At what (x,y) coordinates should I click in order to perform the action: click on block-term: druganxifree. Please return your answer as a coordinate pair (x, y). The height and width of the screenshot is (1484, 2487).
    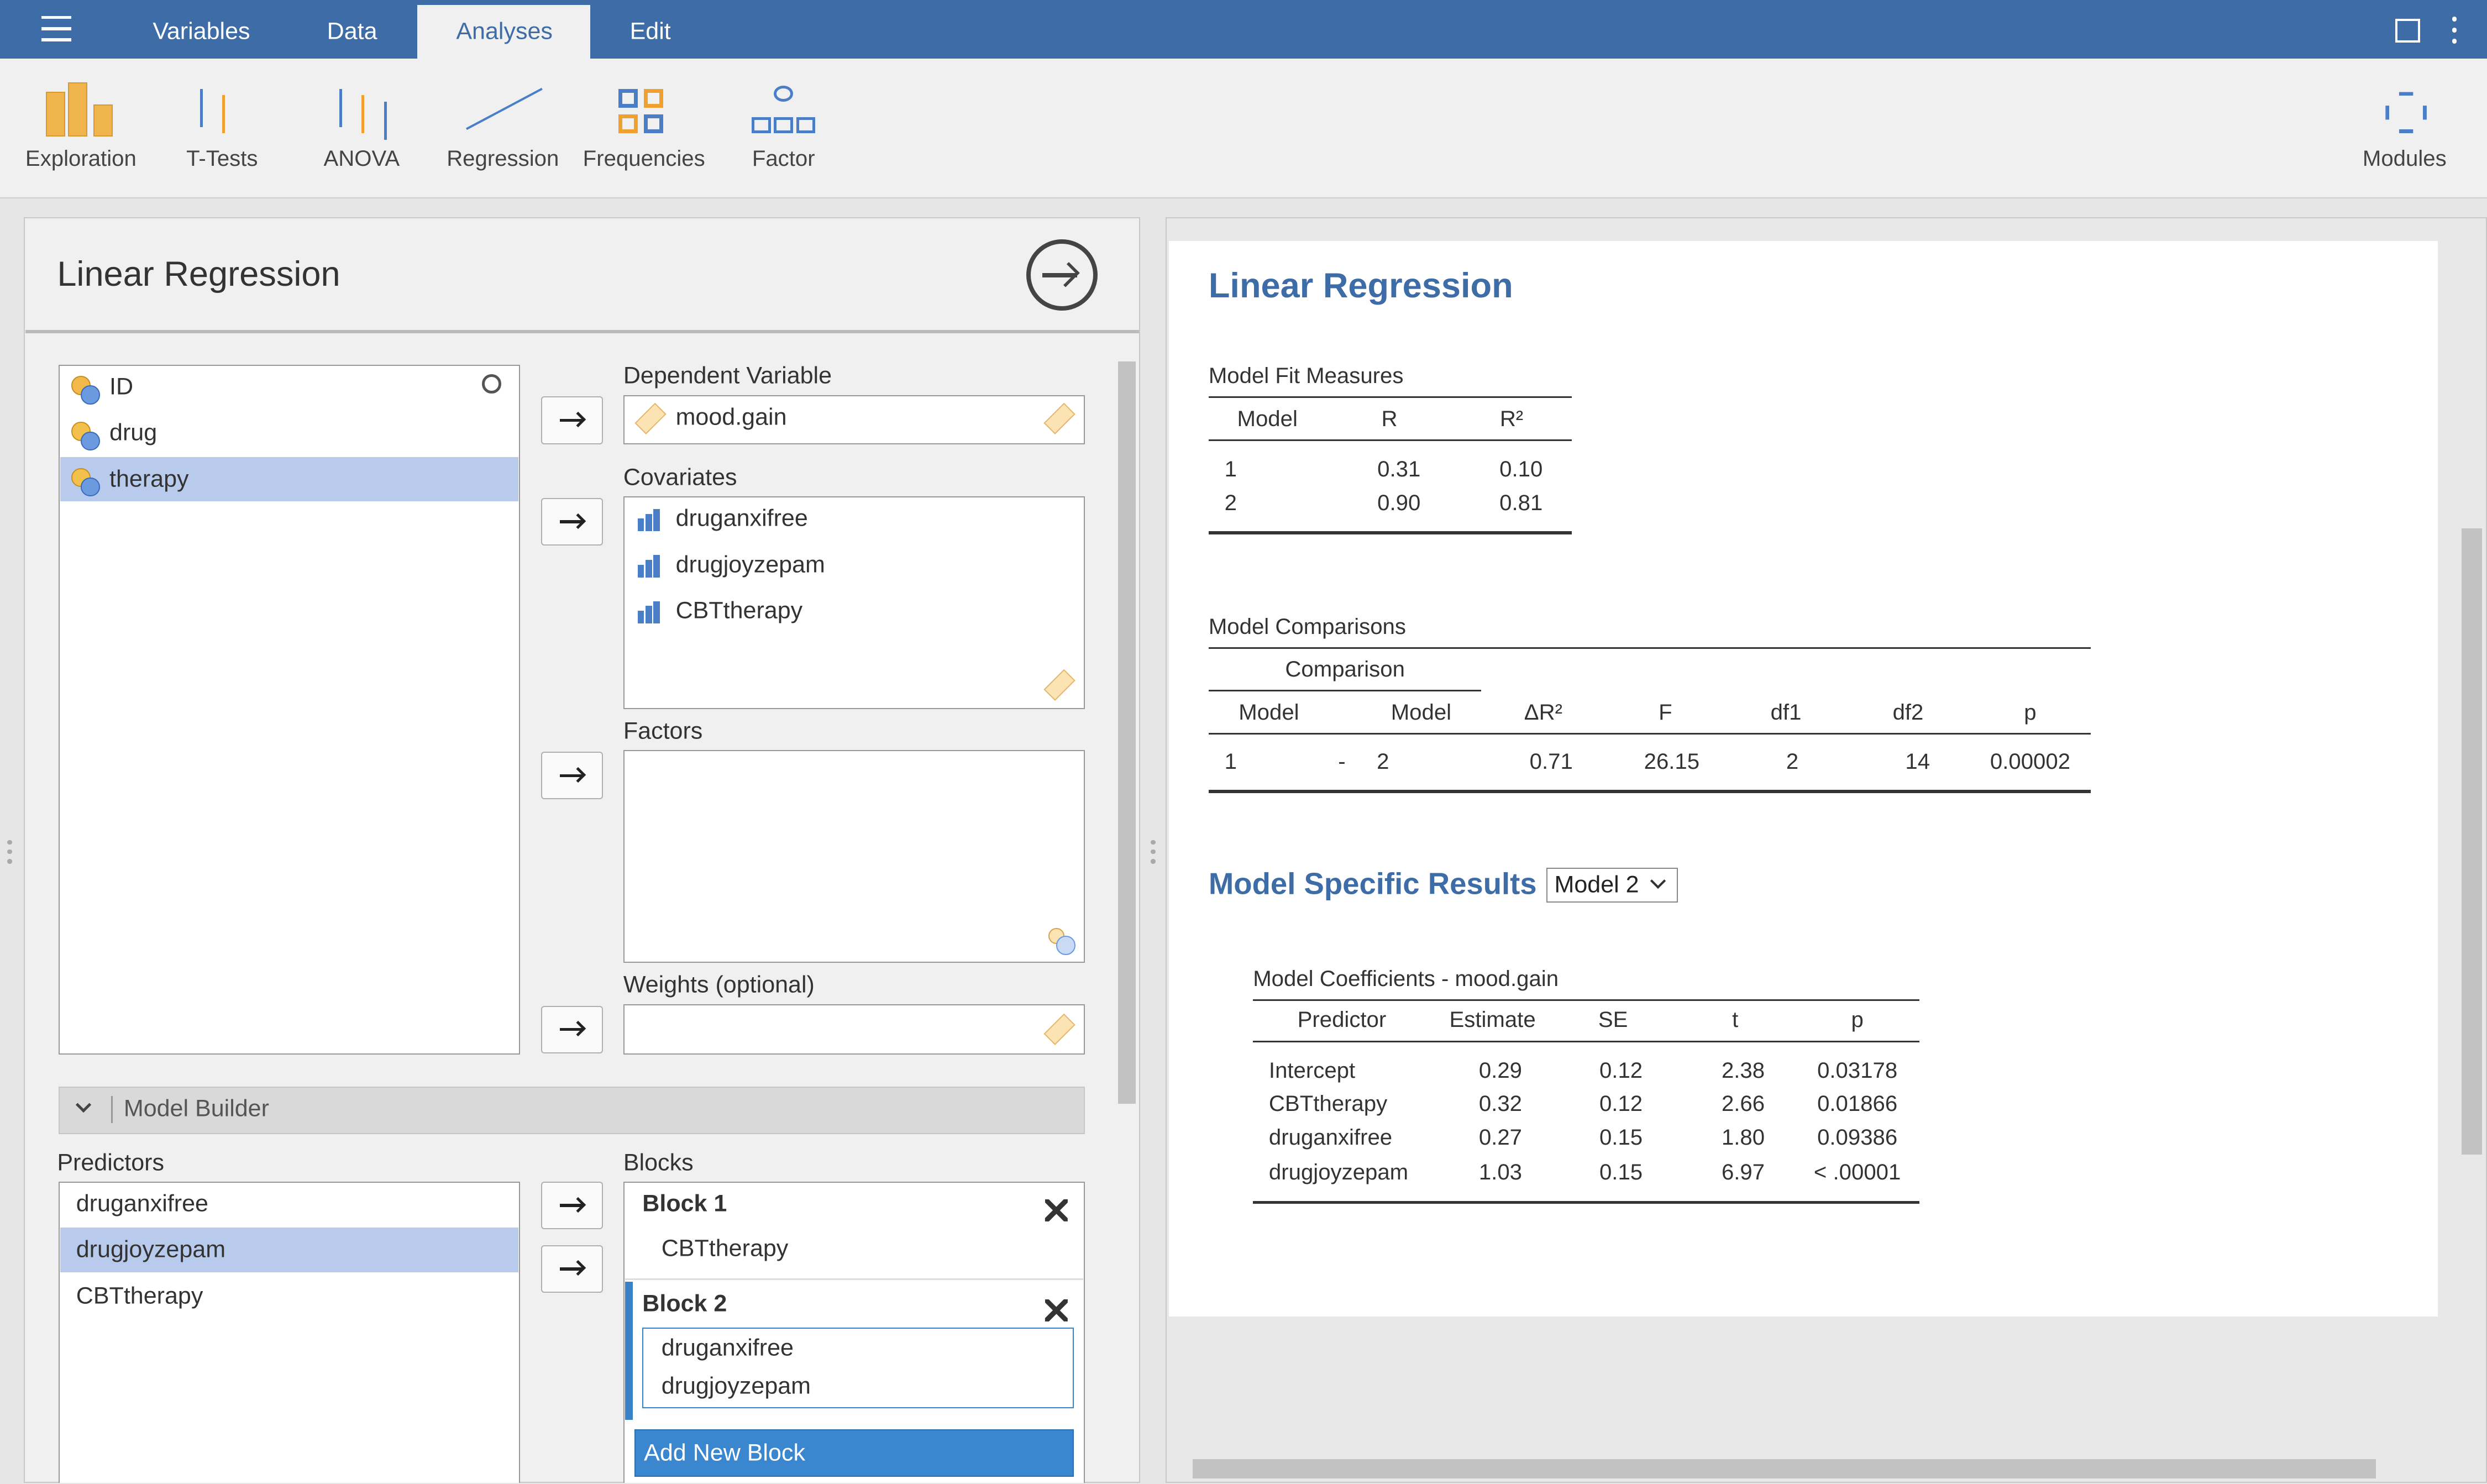
    Looking at the image, I should click on (727, 1347).